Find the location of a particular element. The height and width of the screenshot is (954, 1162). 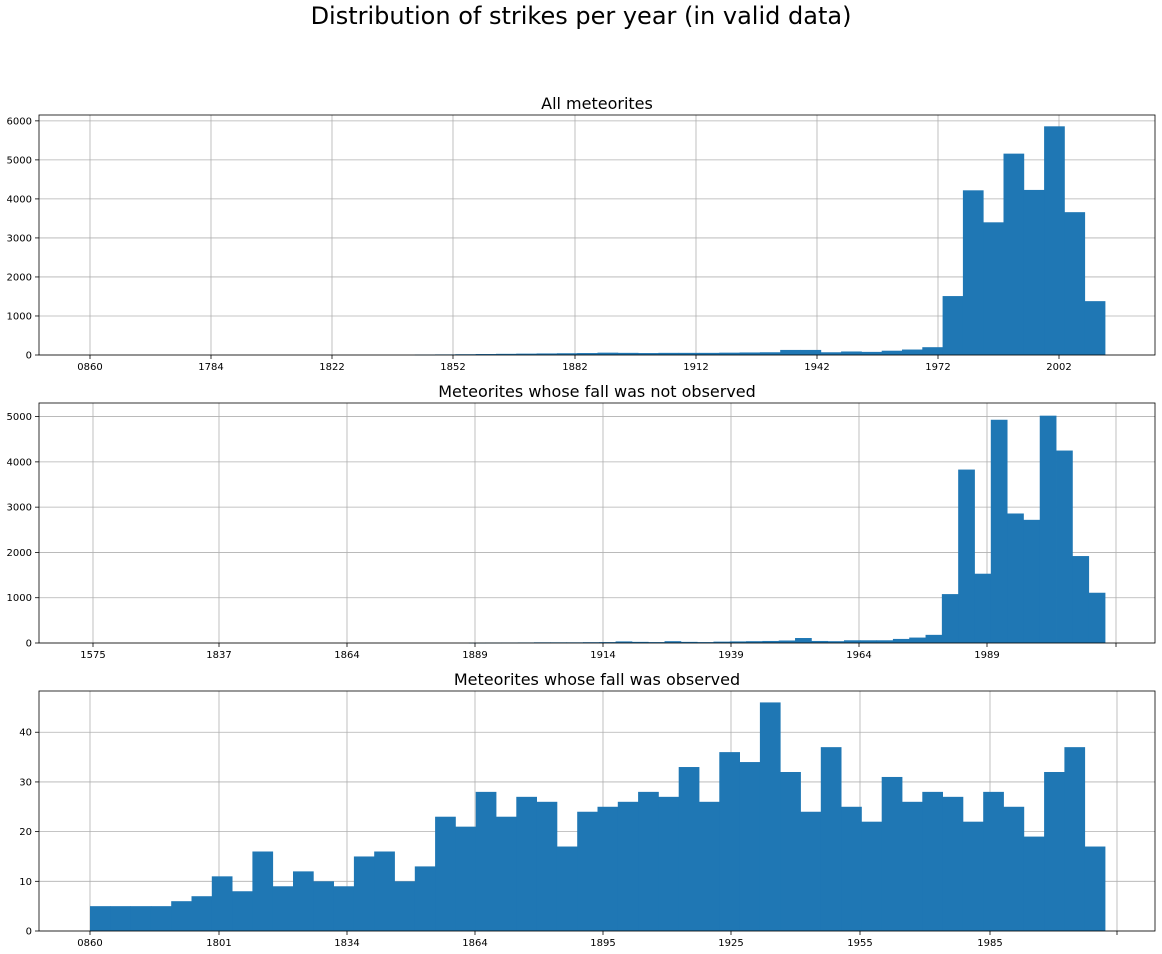

x-tick-label: 1985 is located at coordinates (989, 943).